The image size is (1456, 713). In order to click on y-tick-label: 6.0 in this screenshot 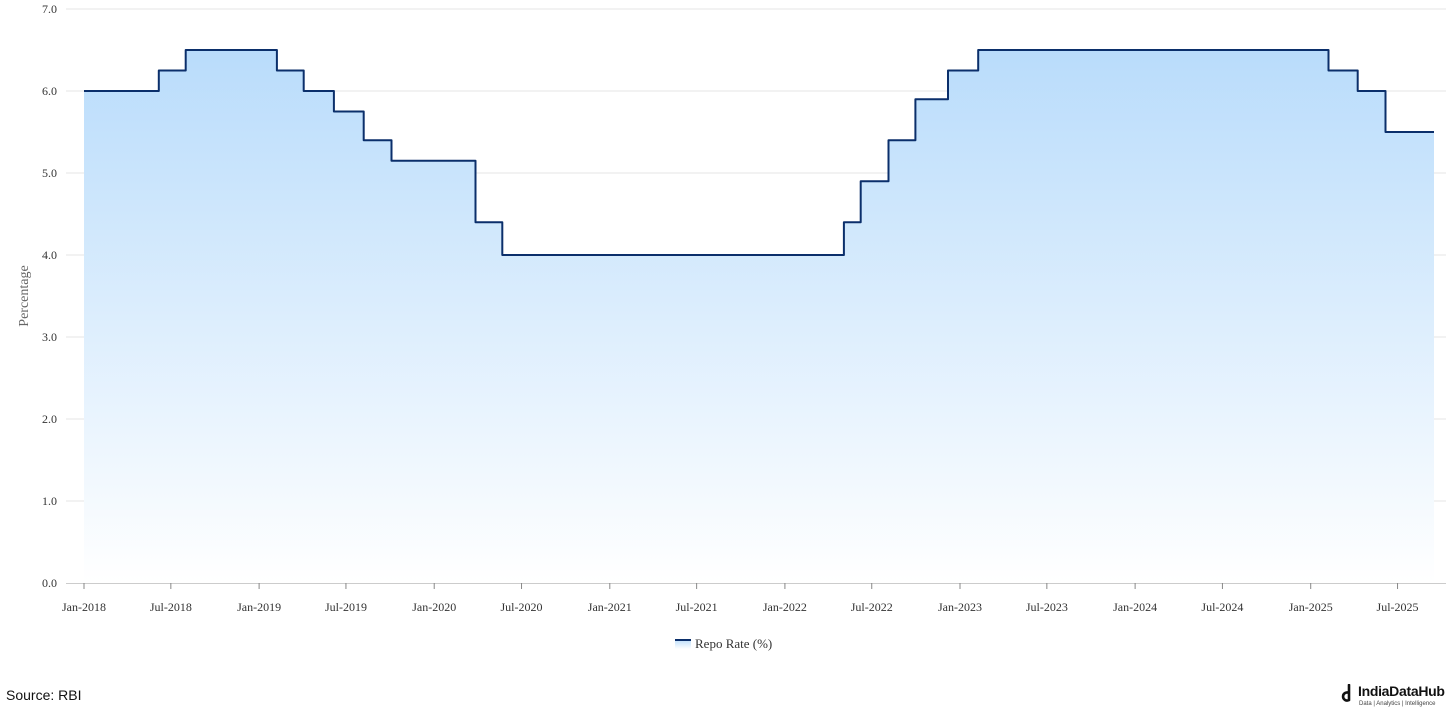, I will do `click(49, 91)`.